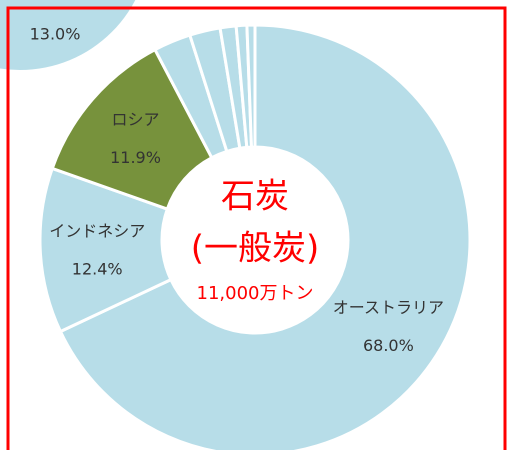 The width and height of the screenshot is (511, 450). I want to click on value-label: 13.0%, so click(55, 34).